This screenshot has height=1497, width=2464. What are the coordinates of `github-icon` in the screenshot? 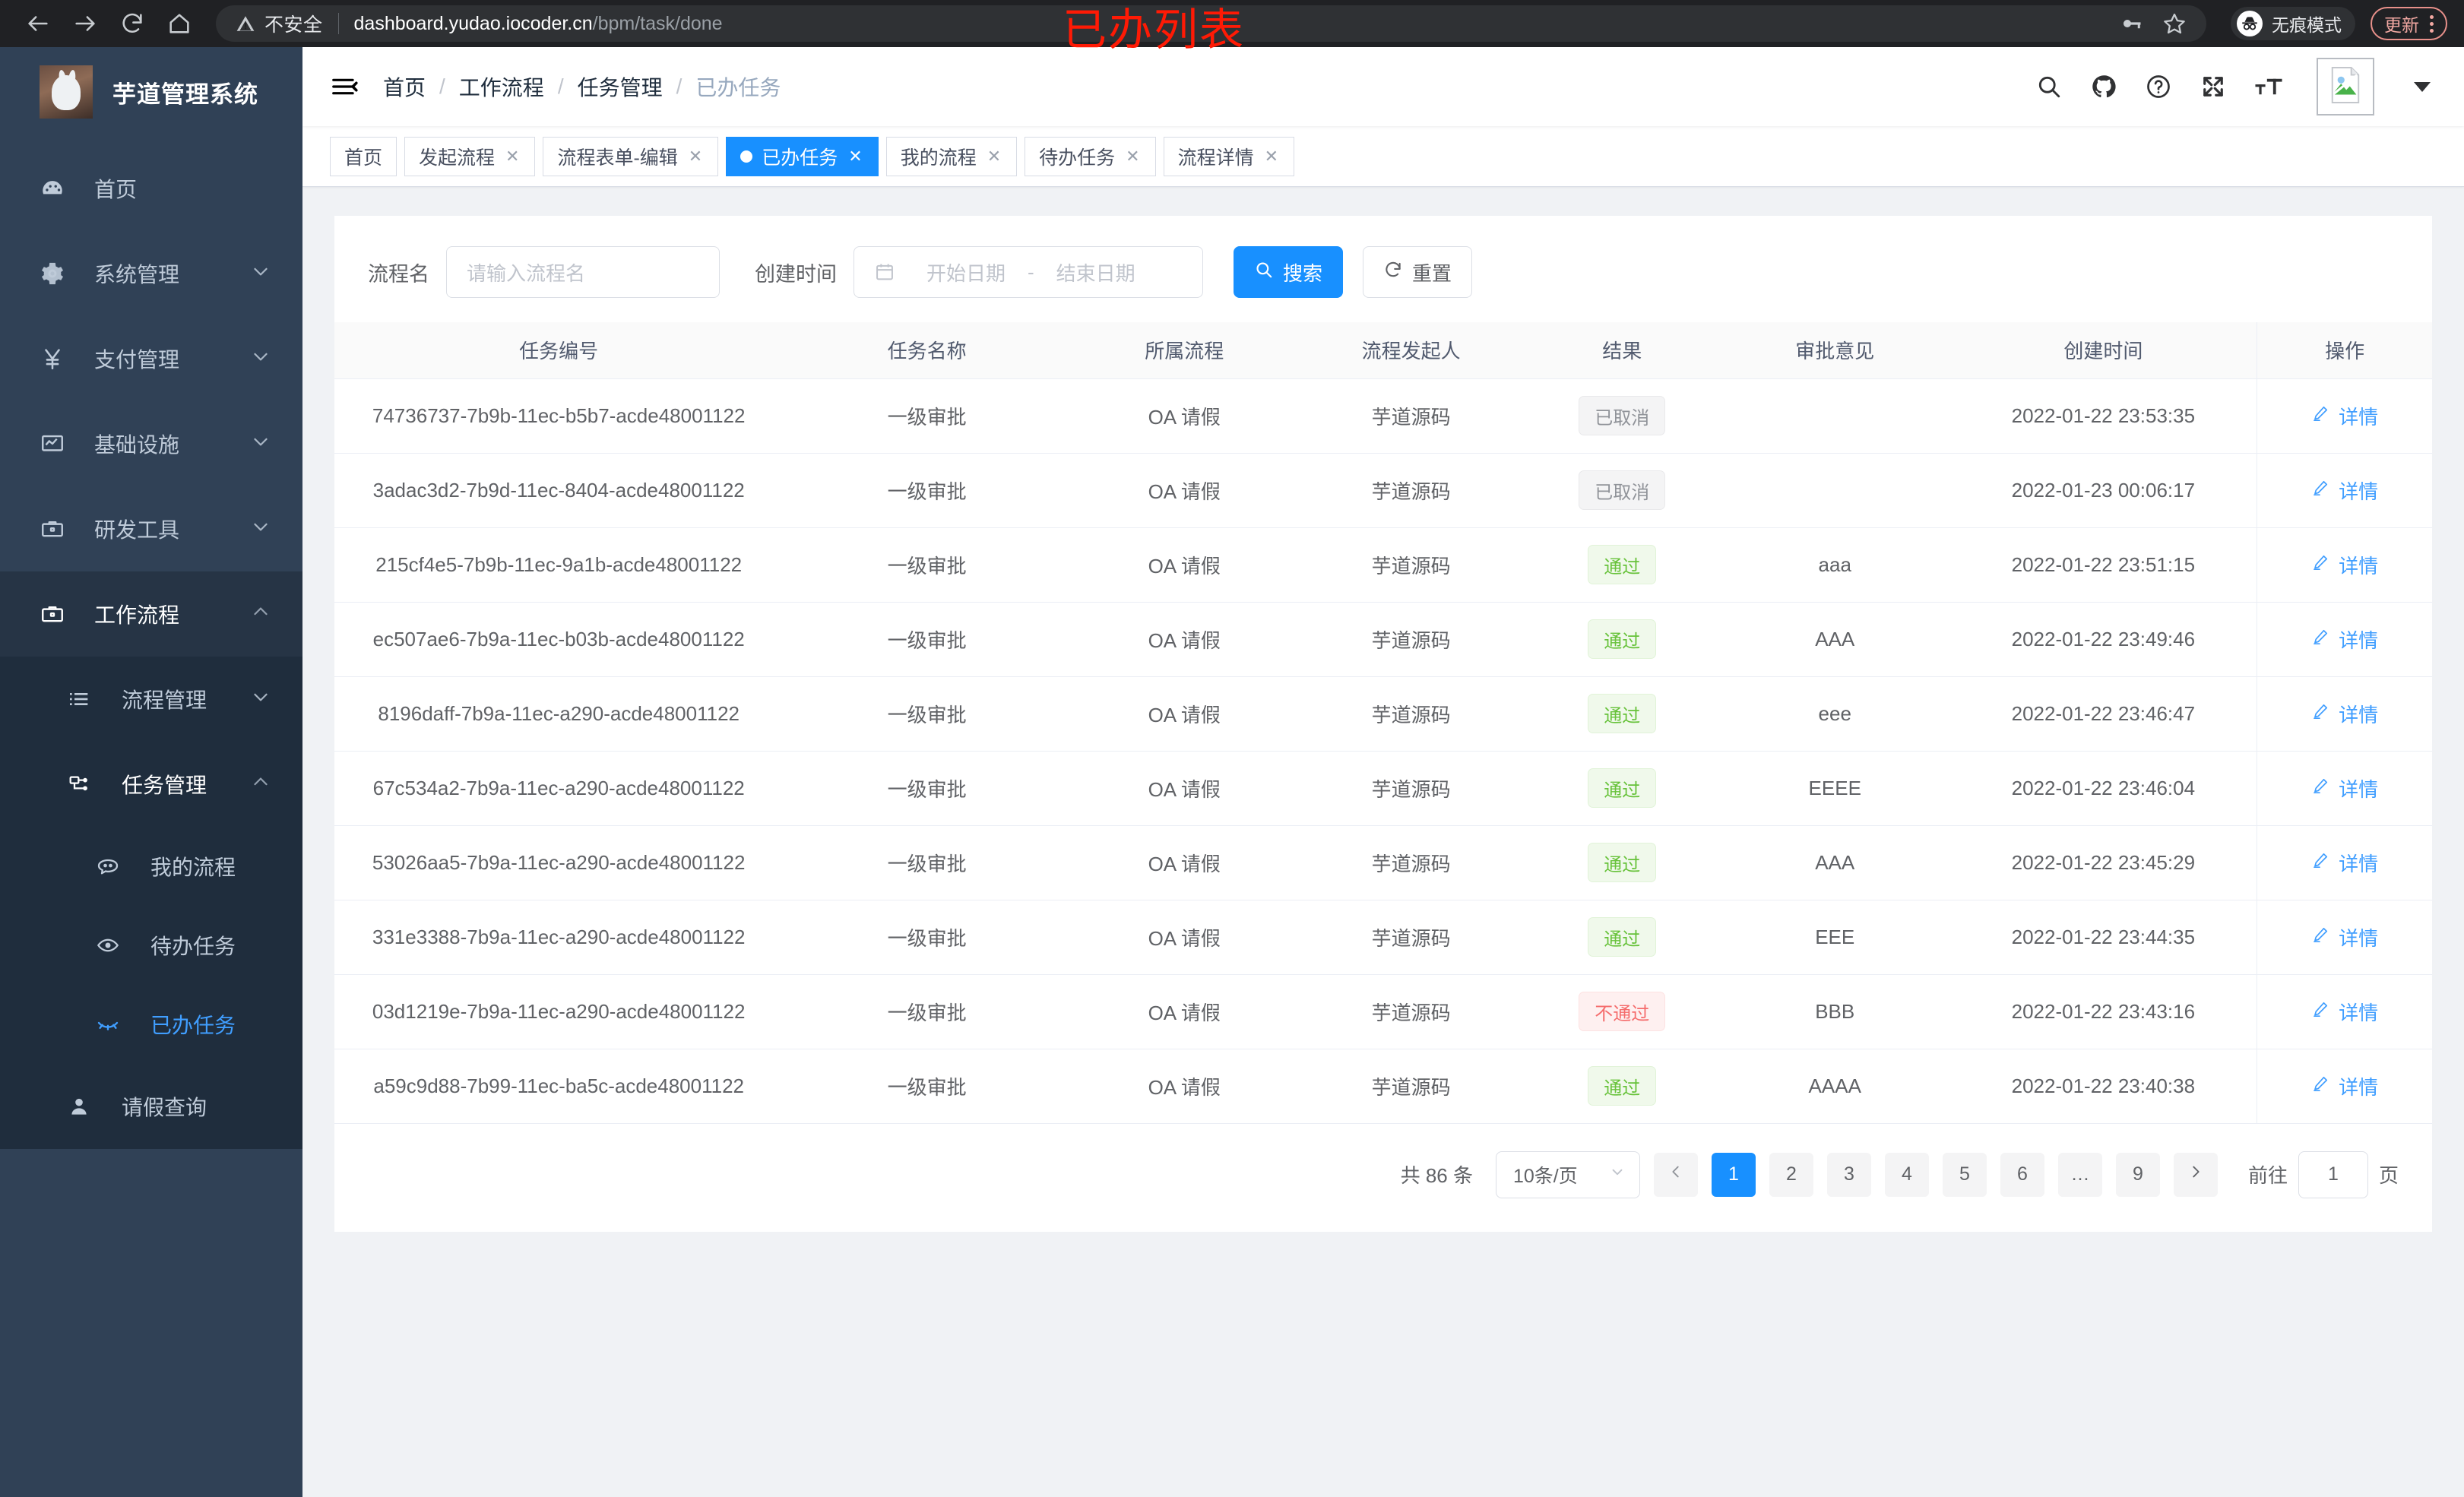 It's located at (2103, 86).